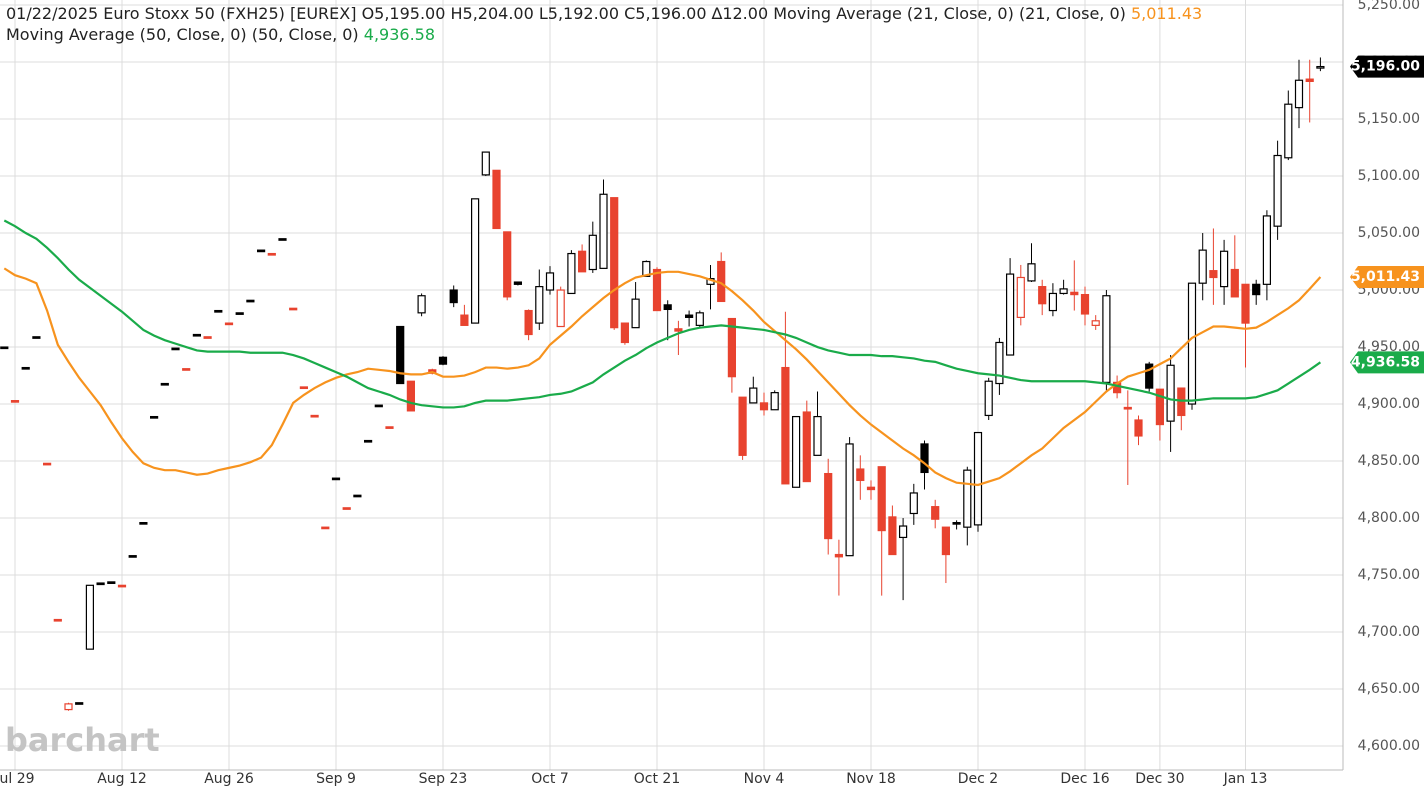 The image size is (1426, 793). I want to click on y-tick-label: 4,950.00, so click(1389, 347).